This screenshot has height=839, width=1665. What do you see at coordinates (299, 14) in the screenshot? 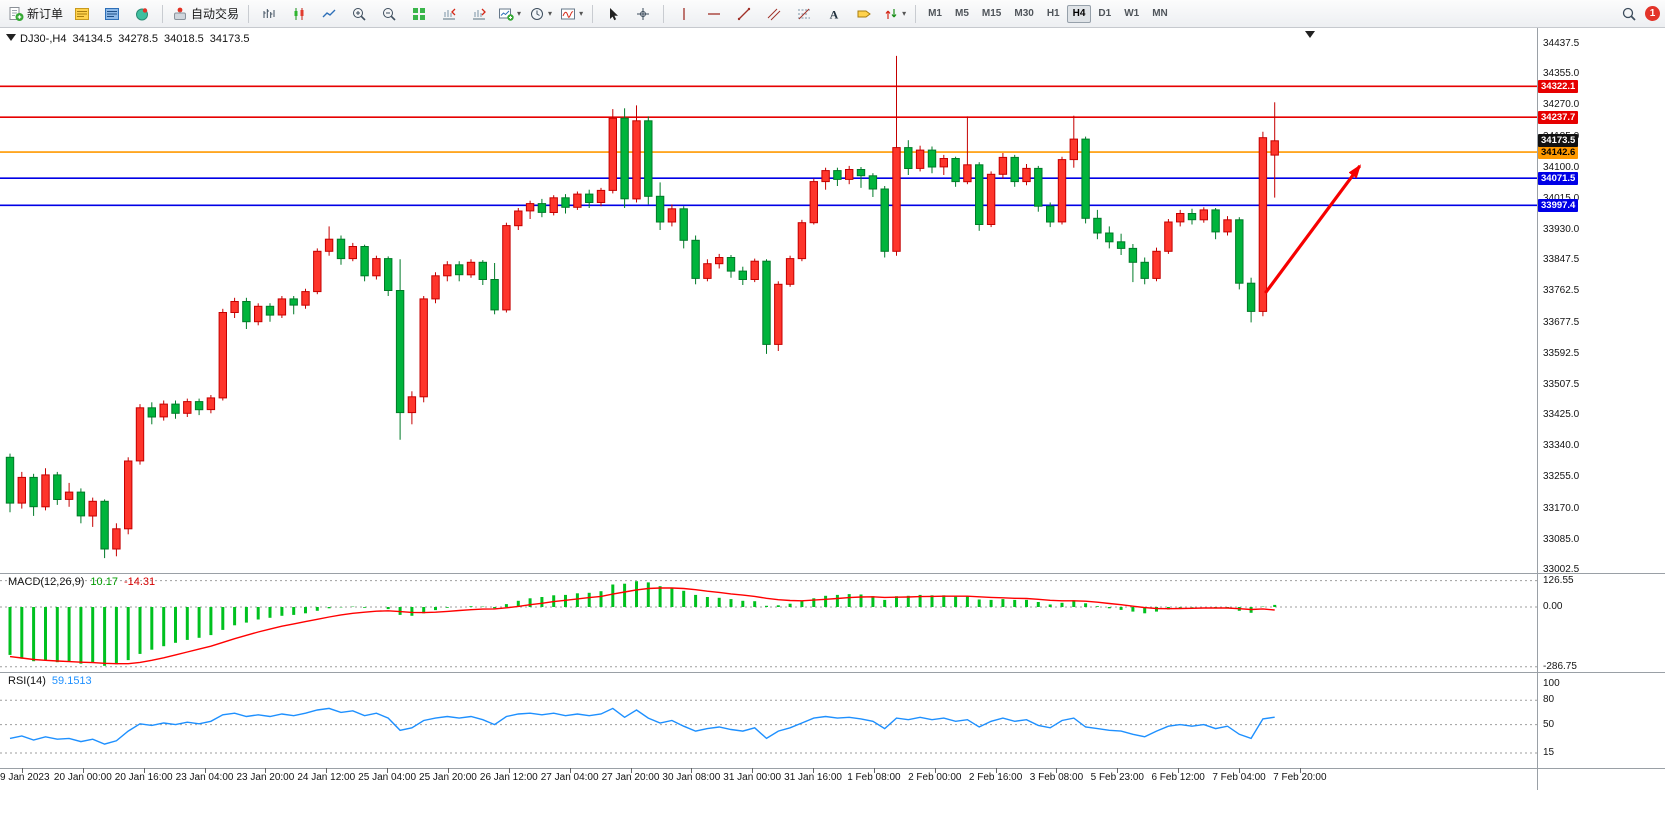
I see `candle-chart-mode-button` at bounding box center [299, 14].